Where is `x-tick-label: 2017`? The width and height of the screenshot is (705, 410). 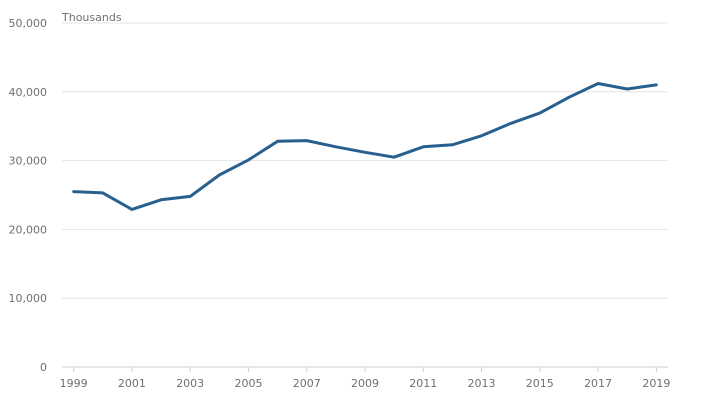
x-tick-label: 2017 is located at coordinates (598, 383).